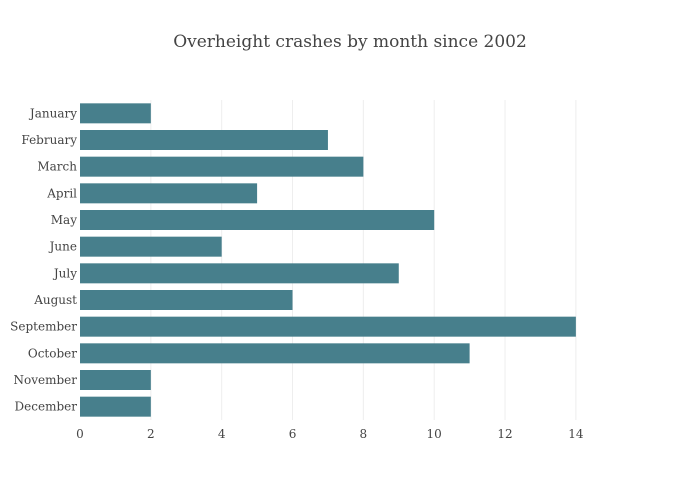 The image size is (700, 500). Describe the element at coordinates (61, 193) in the screenshot. I see `y-tick-label: April` at that location.